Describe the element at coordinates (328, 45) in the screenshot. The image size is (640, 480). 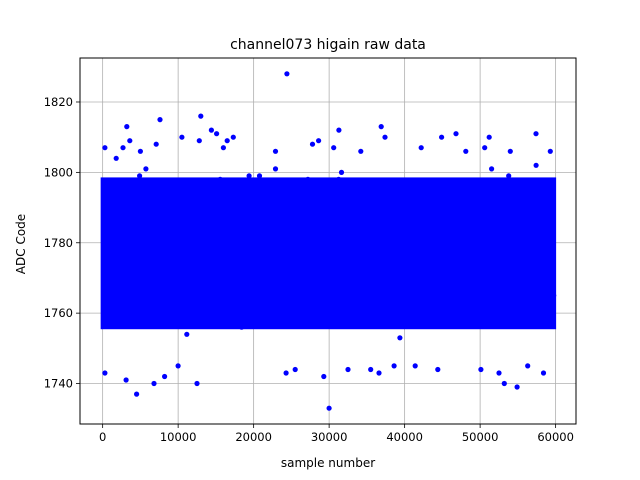
I see `chart-title: channel073 higain raw data` at that location.